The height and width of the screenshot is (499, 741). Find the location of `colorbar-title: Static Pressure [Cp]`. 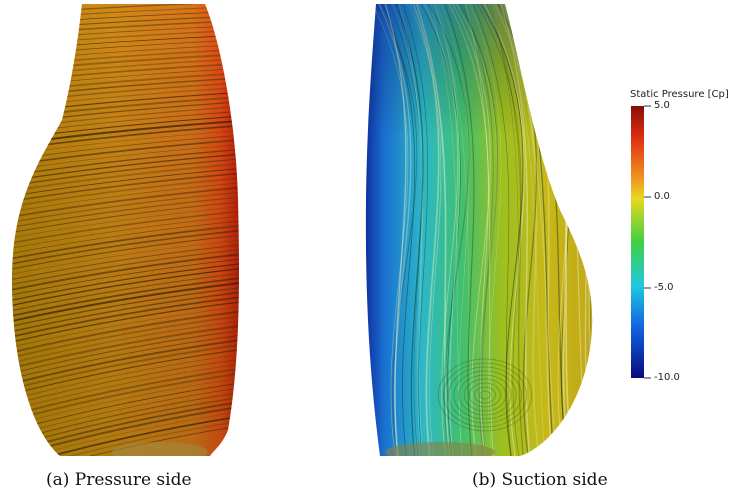

colorbar-title: Static Pressure [Cp] is located at coordinates (679, 94).